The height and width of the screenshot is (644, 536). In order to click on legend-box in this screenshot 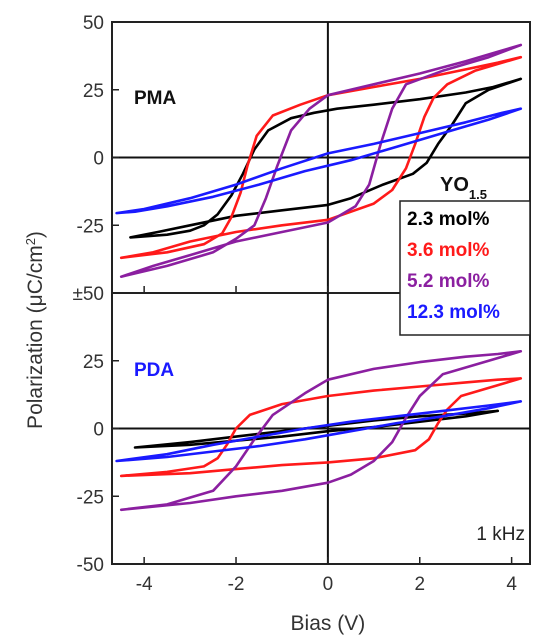, I will do `click(465, 268)`.